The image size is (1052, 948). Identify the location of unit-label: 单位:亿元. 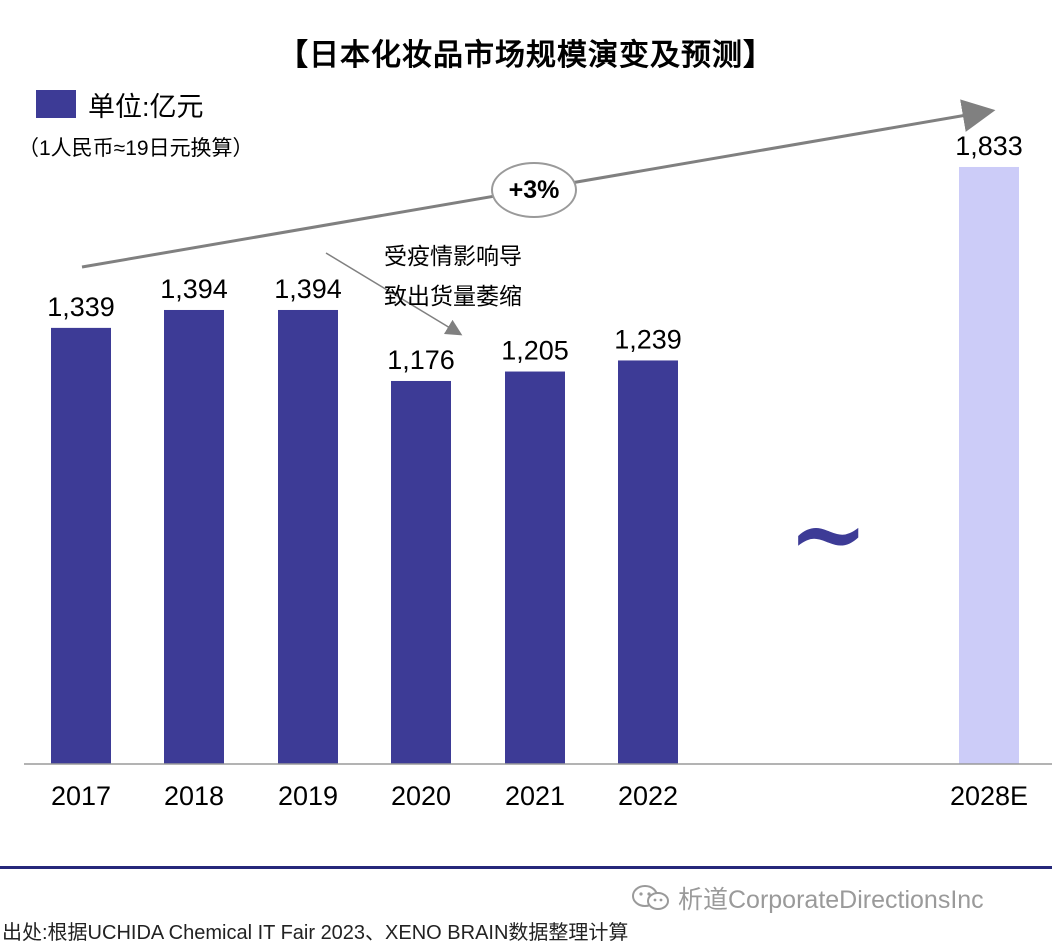
(146, 106).